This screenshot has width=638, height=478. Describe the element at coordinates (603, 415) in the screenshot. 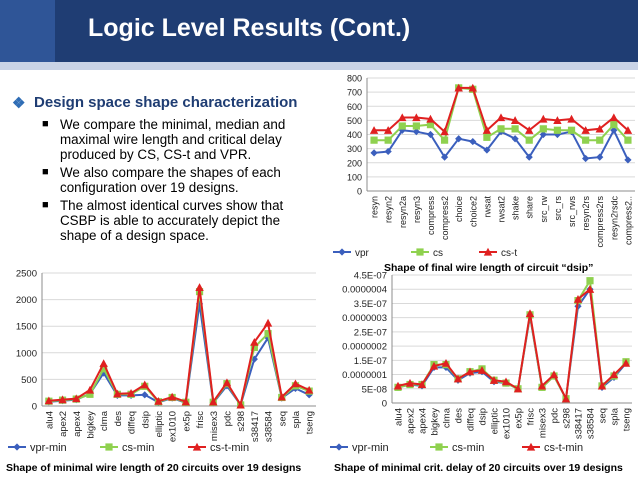

I see `x-tick-label: seq` at that location.